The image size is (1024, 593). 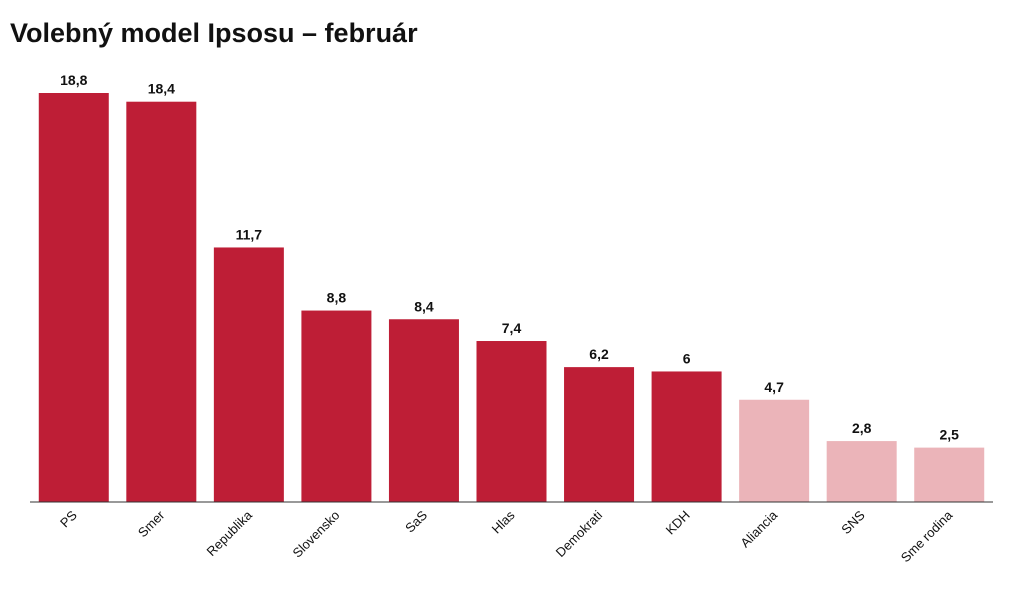 What do you see at coordinates (774, 387) in the screenshot?
I see `value-label: 4,7` at bounding box center [774, 387].